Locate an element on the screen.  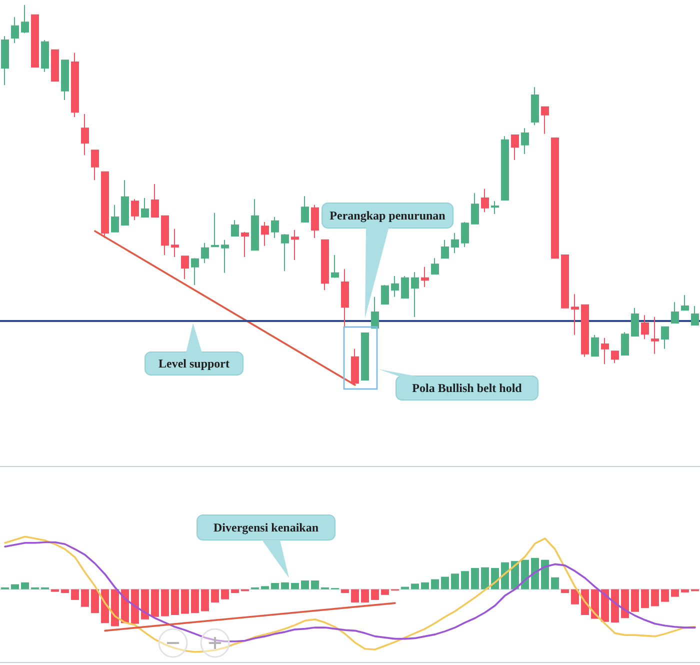
annotation: Perangkap penurunan is located at coordinates (388, 215).